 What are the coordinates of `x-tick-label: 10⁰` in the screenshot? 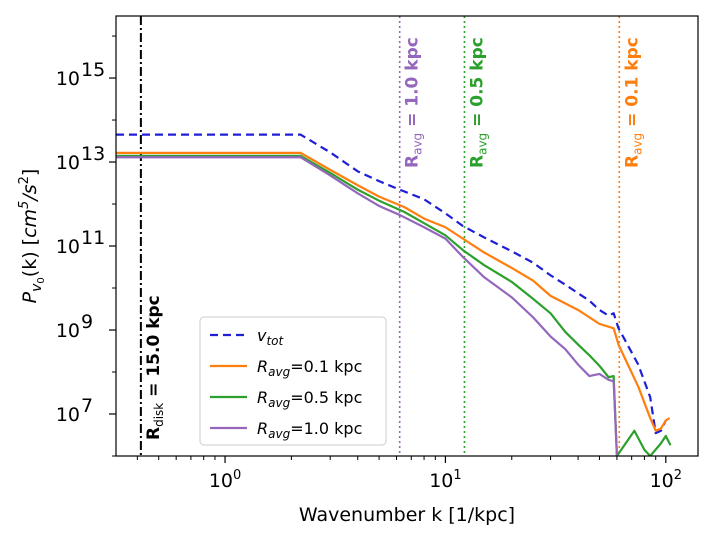 It's located at (225, 480).